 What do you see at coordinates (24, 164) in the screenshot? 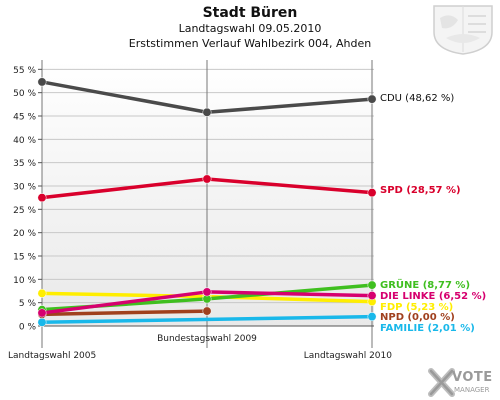
I see `y-tick-label: 35 %` at bounding box center [24, 164].